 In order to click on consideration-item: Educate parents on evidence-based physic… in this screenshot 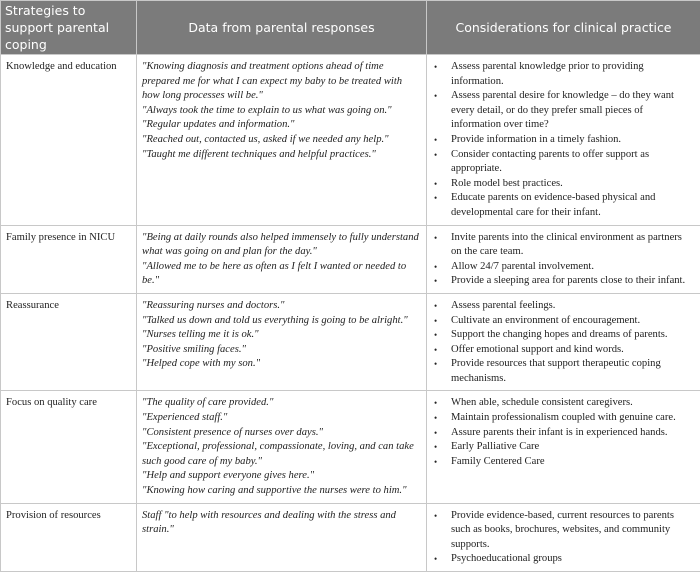, I will do `click(563, 205)`.